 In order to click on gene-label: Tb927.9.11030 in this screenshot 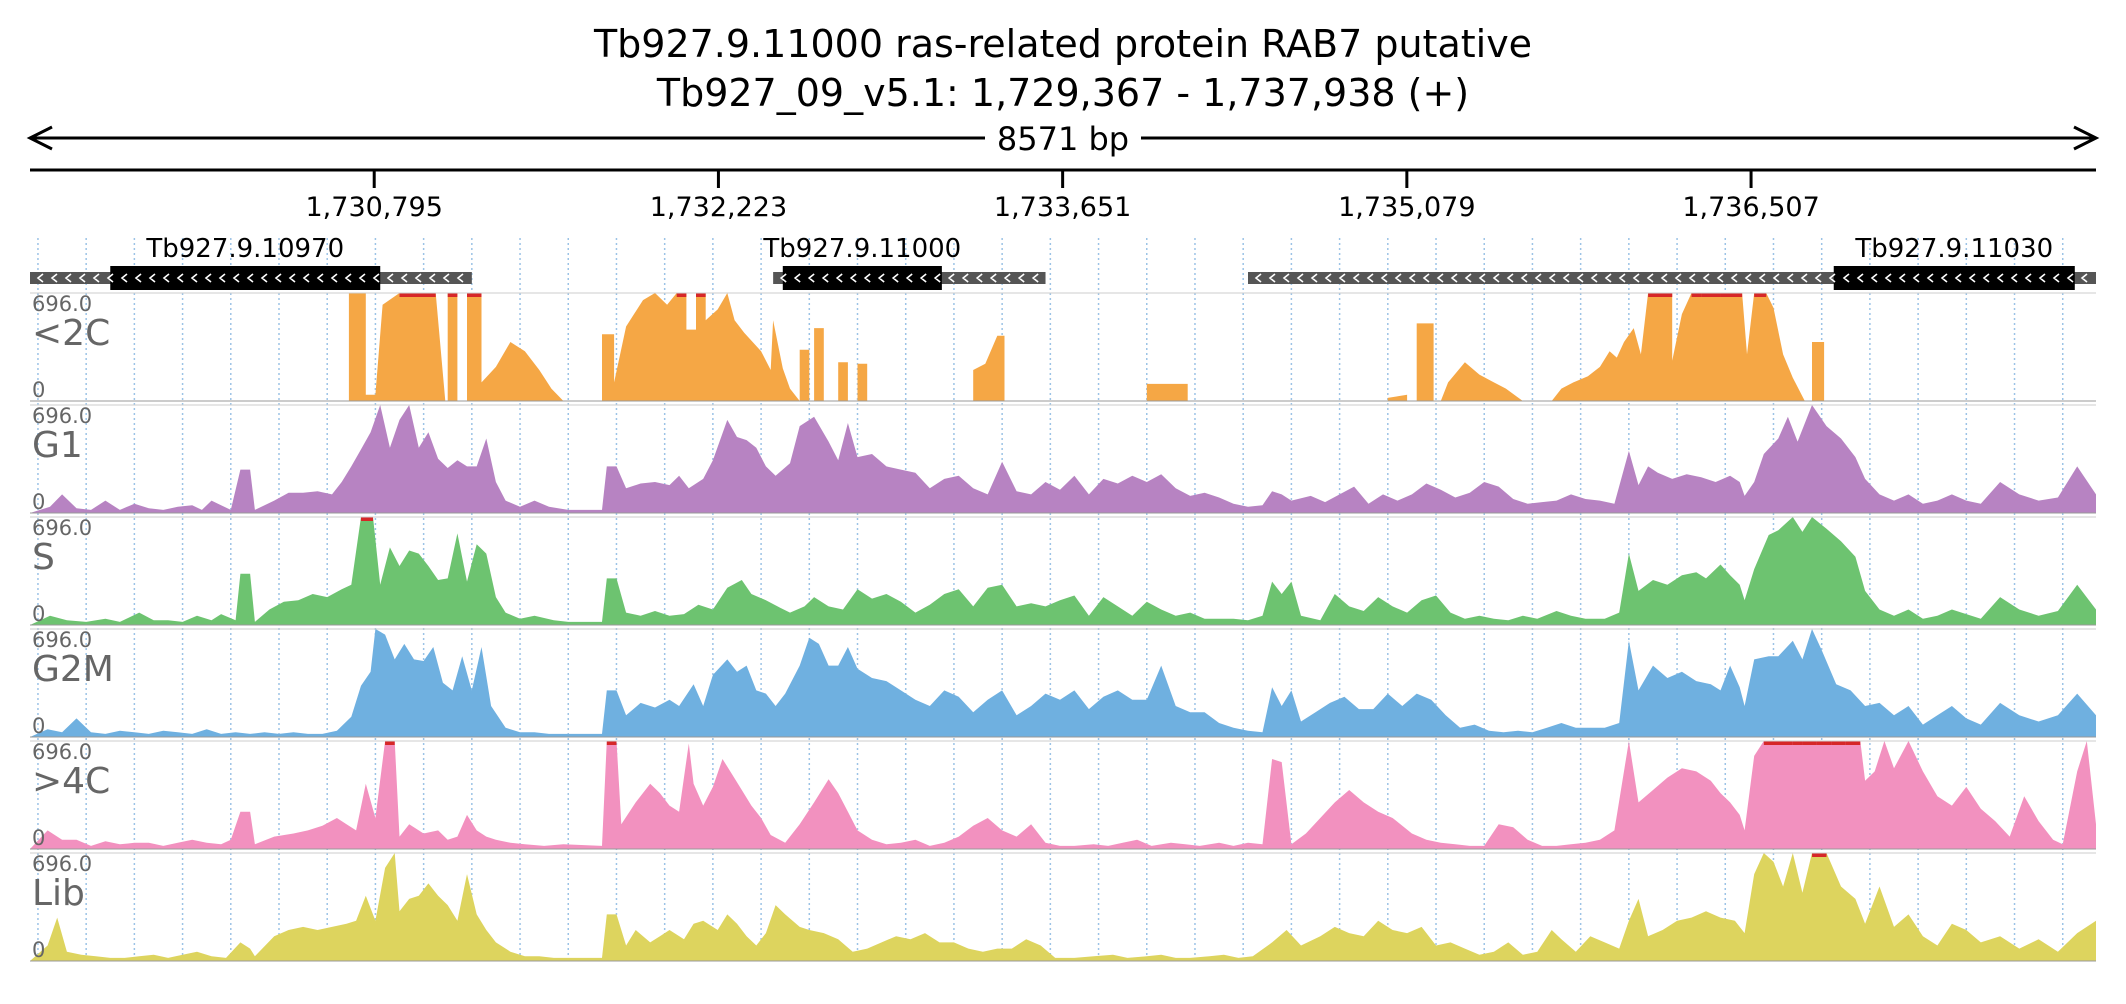, I will do `click(1953, 249)`.